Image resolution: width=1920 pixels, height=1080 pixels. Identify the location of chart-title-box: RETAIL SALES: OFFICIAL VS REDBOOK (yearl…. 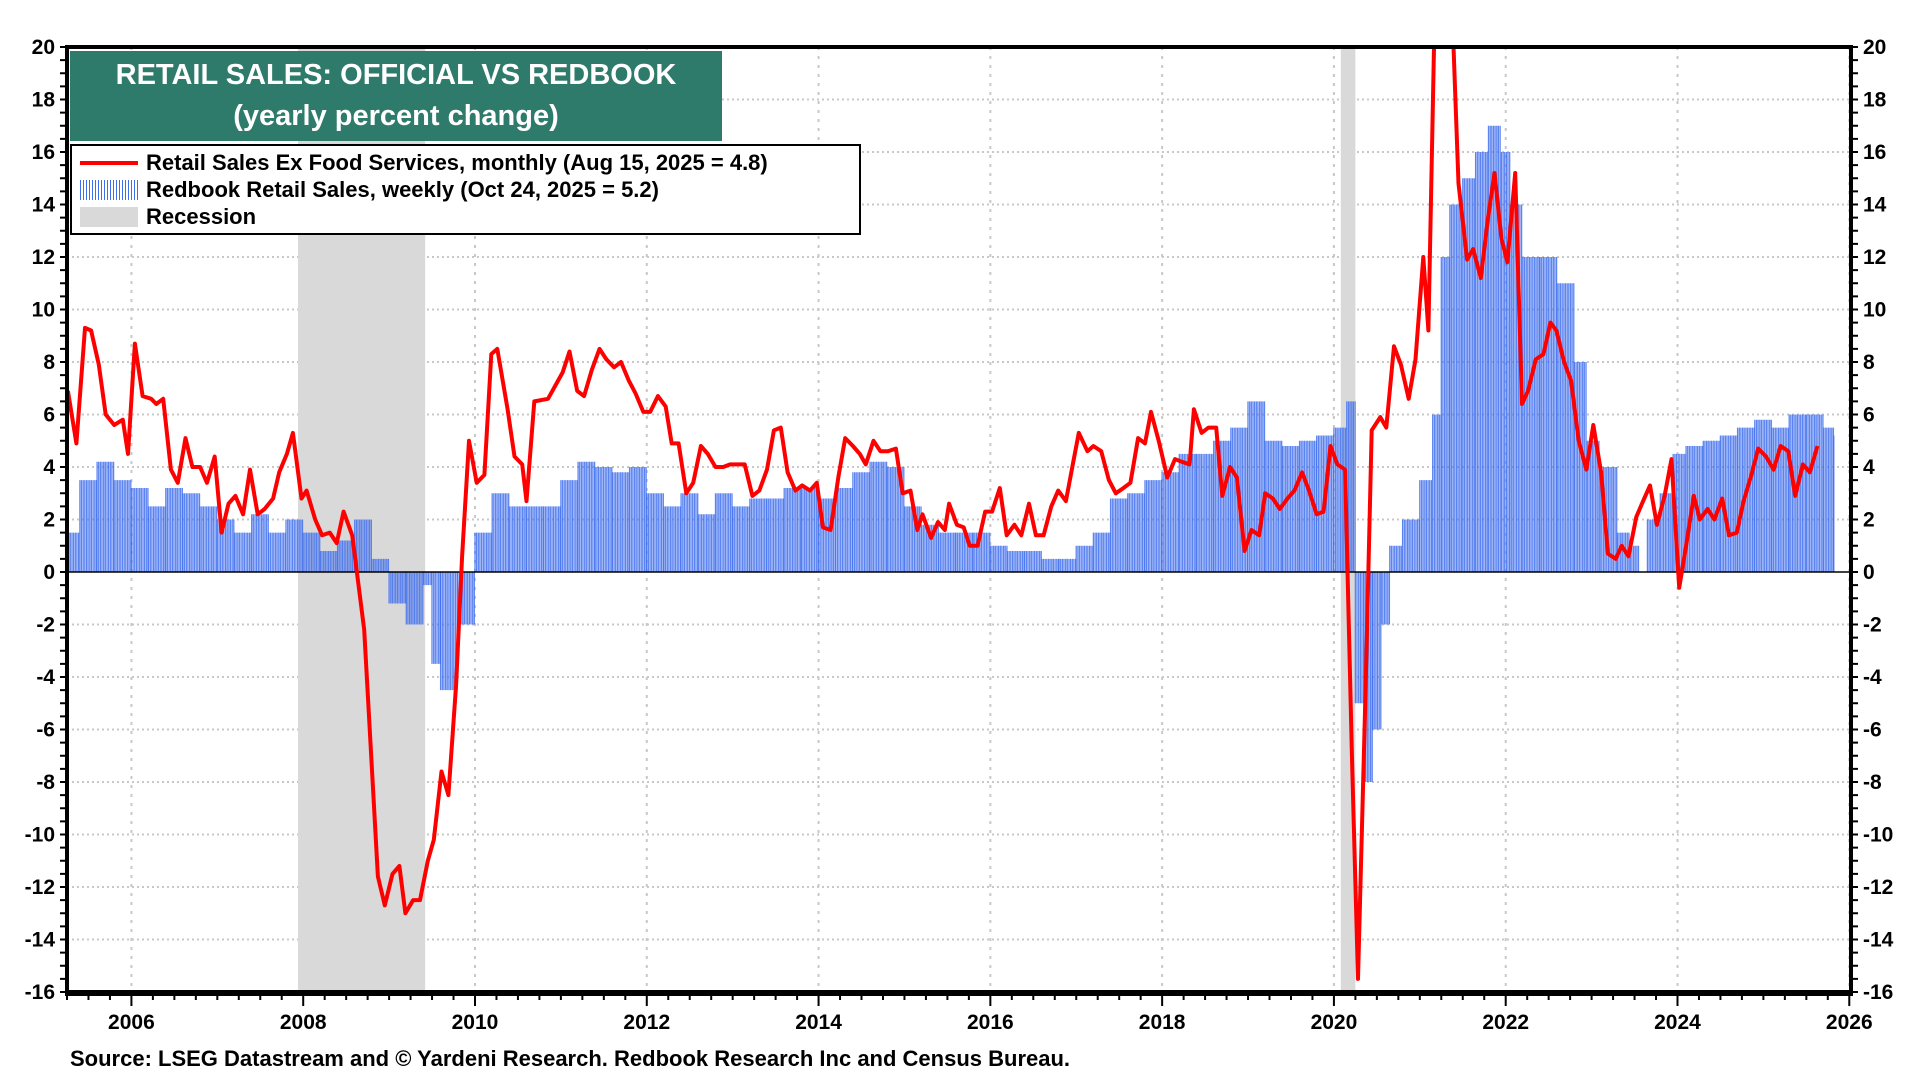
(396, 96).